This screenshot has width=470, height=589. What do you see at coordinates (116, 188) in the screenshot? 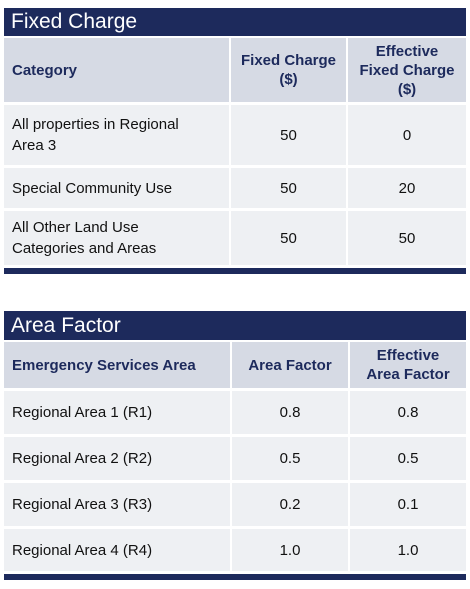
I see `table-cell-category: Special Community Use` at bounding box center [116, 188].